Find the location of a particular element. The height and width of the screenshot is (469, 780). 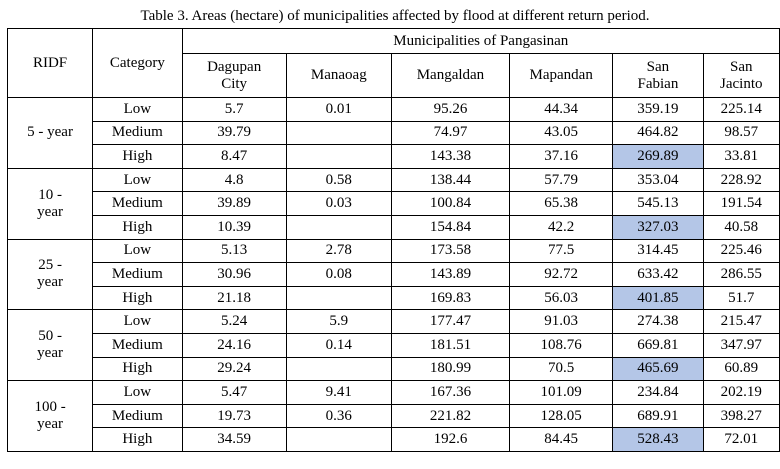

value-cell: 37.16 is located at coordinates (561, 156).